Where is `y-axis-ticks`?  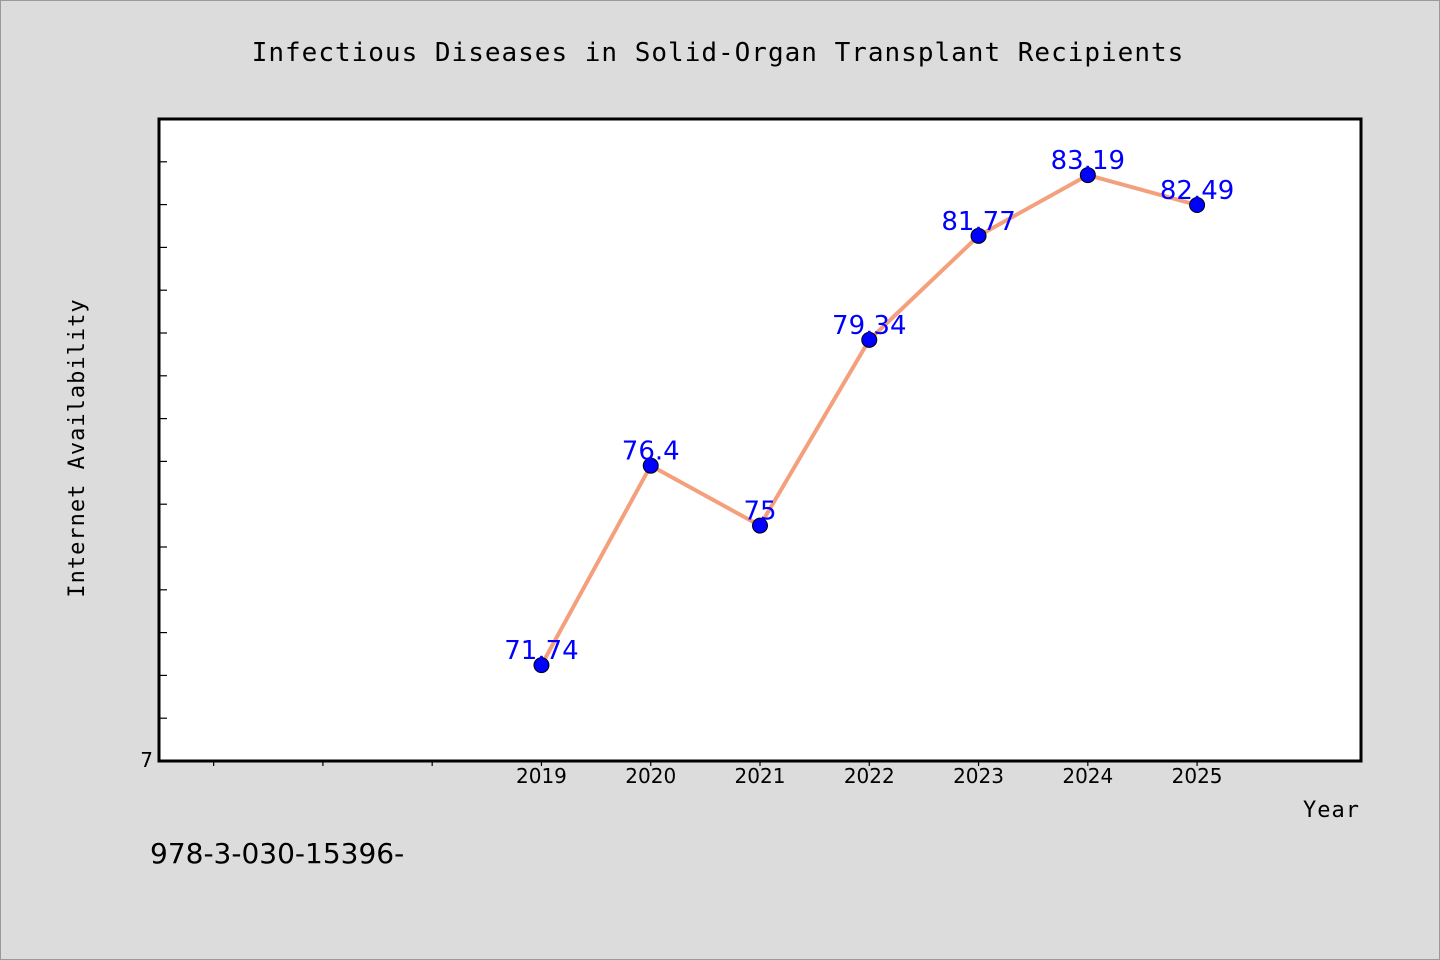
y-axis-ticks is located at coordinates (163, 440).